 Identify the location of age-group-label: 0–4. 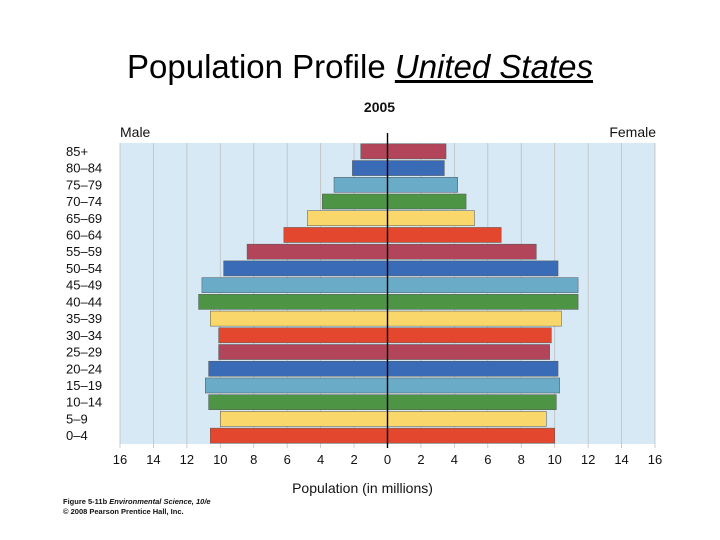
(77, 435).